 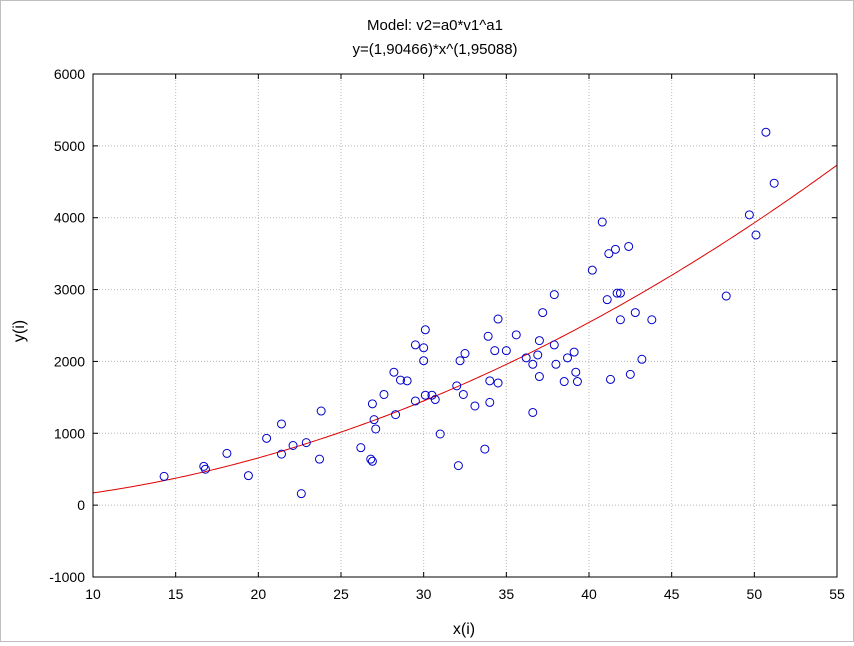 What do you see at coordinates (837, 594) in the screenshot?
I see `x-tick-label: 55` at bounding box center [837, 594].